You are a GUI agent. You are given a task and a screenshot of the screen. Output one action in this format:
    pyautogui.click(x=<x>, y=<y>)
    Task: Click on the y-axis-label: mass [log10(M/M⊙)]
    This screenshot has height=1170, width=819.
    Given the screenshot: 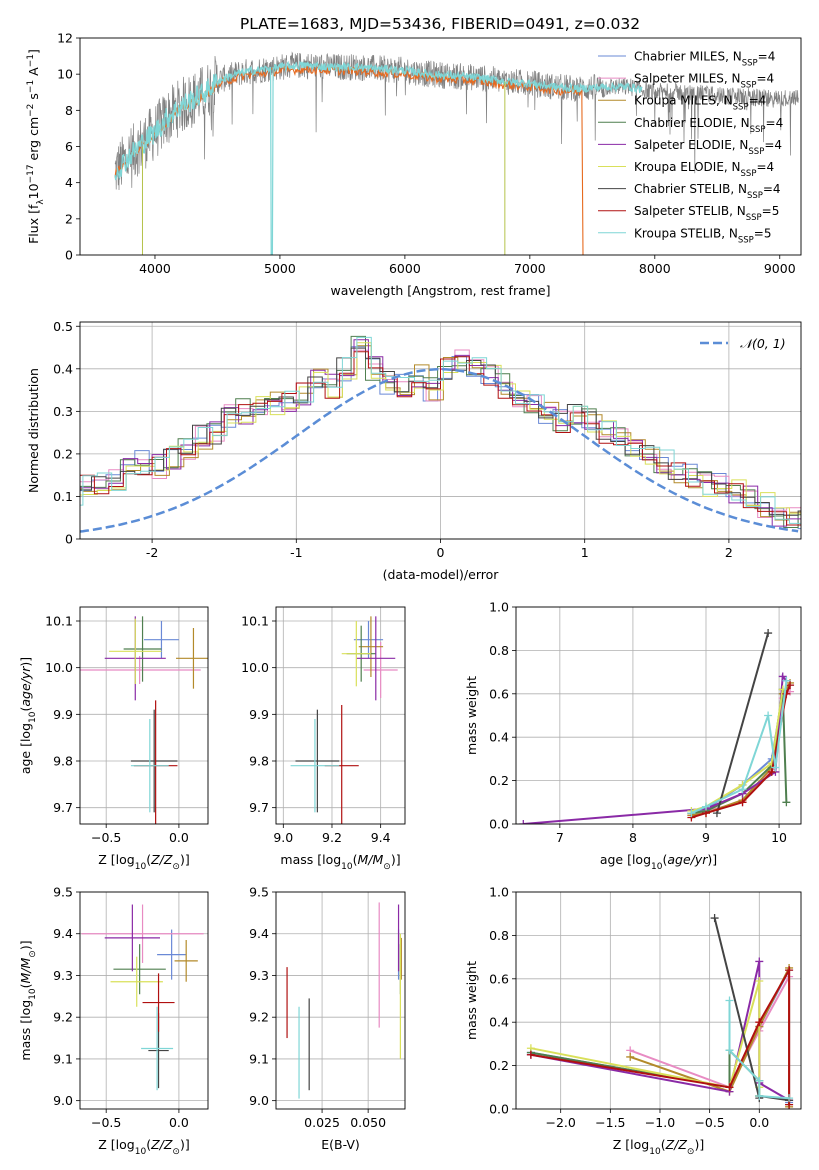 What is the action you would take?
    pyautogui.click(x=28, y=1000)
    